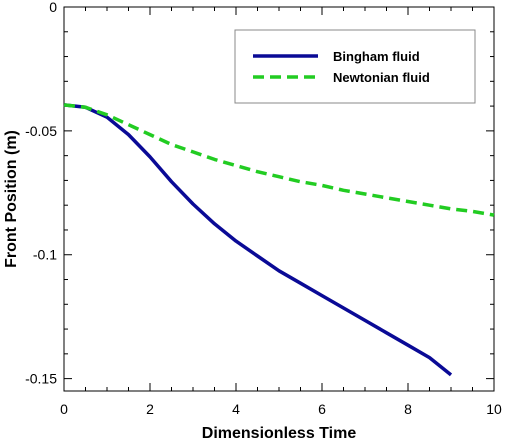 This screenshot has height=442, width=505. What do you see at coordinates (150, 409) in the screenshot?
I see `x-tick-label: 2` at bounding box center [150, 409].